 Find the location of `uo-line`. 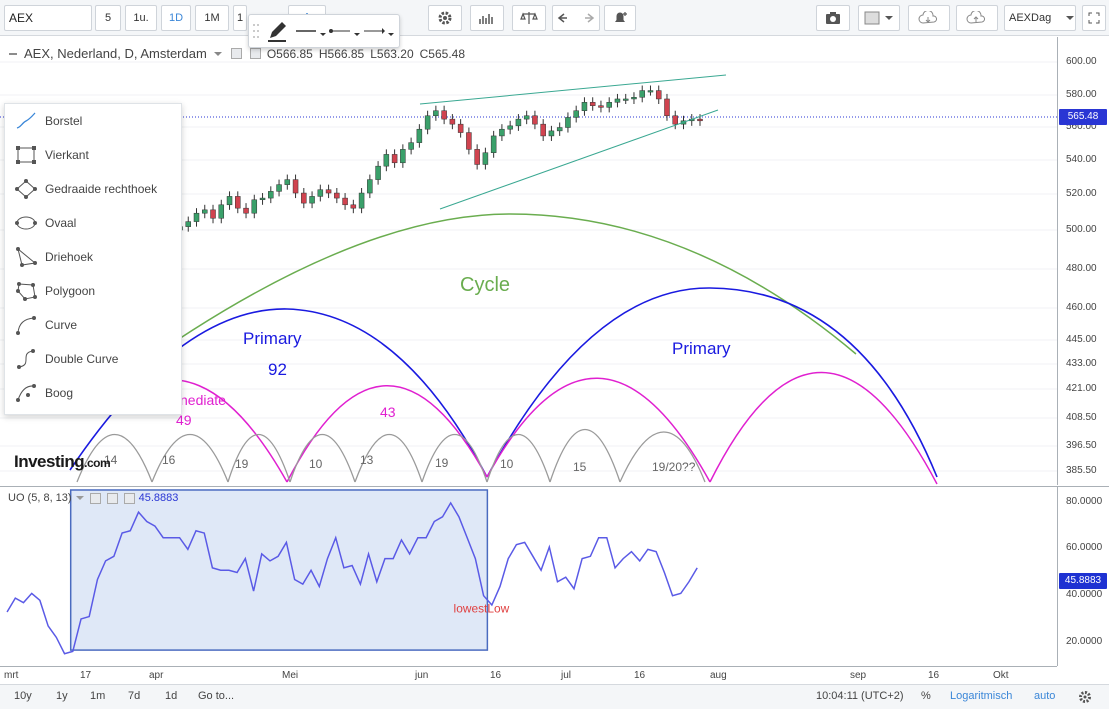

uo-line is located at coordinates (352, 578).